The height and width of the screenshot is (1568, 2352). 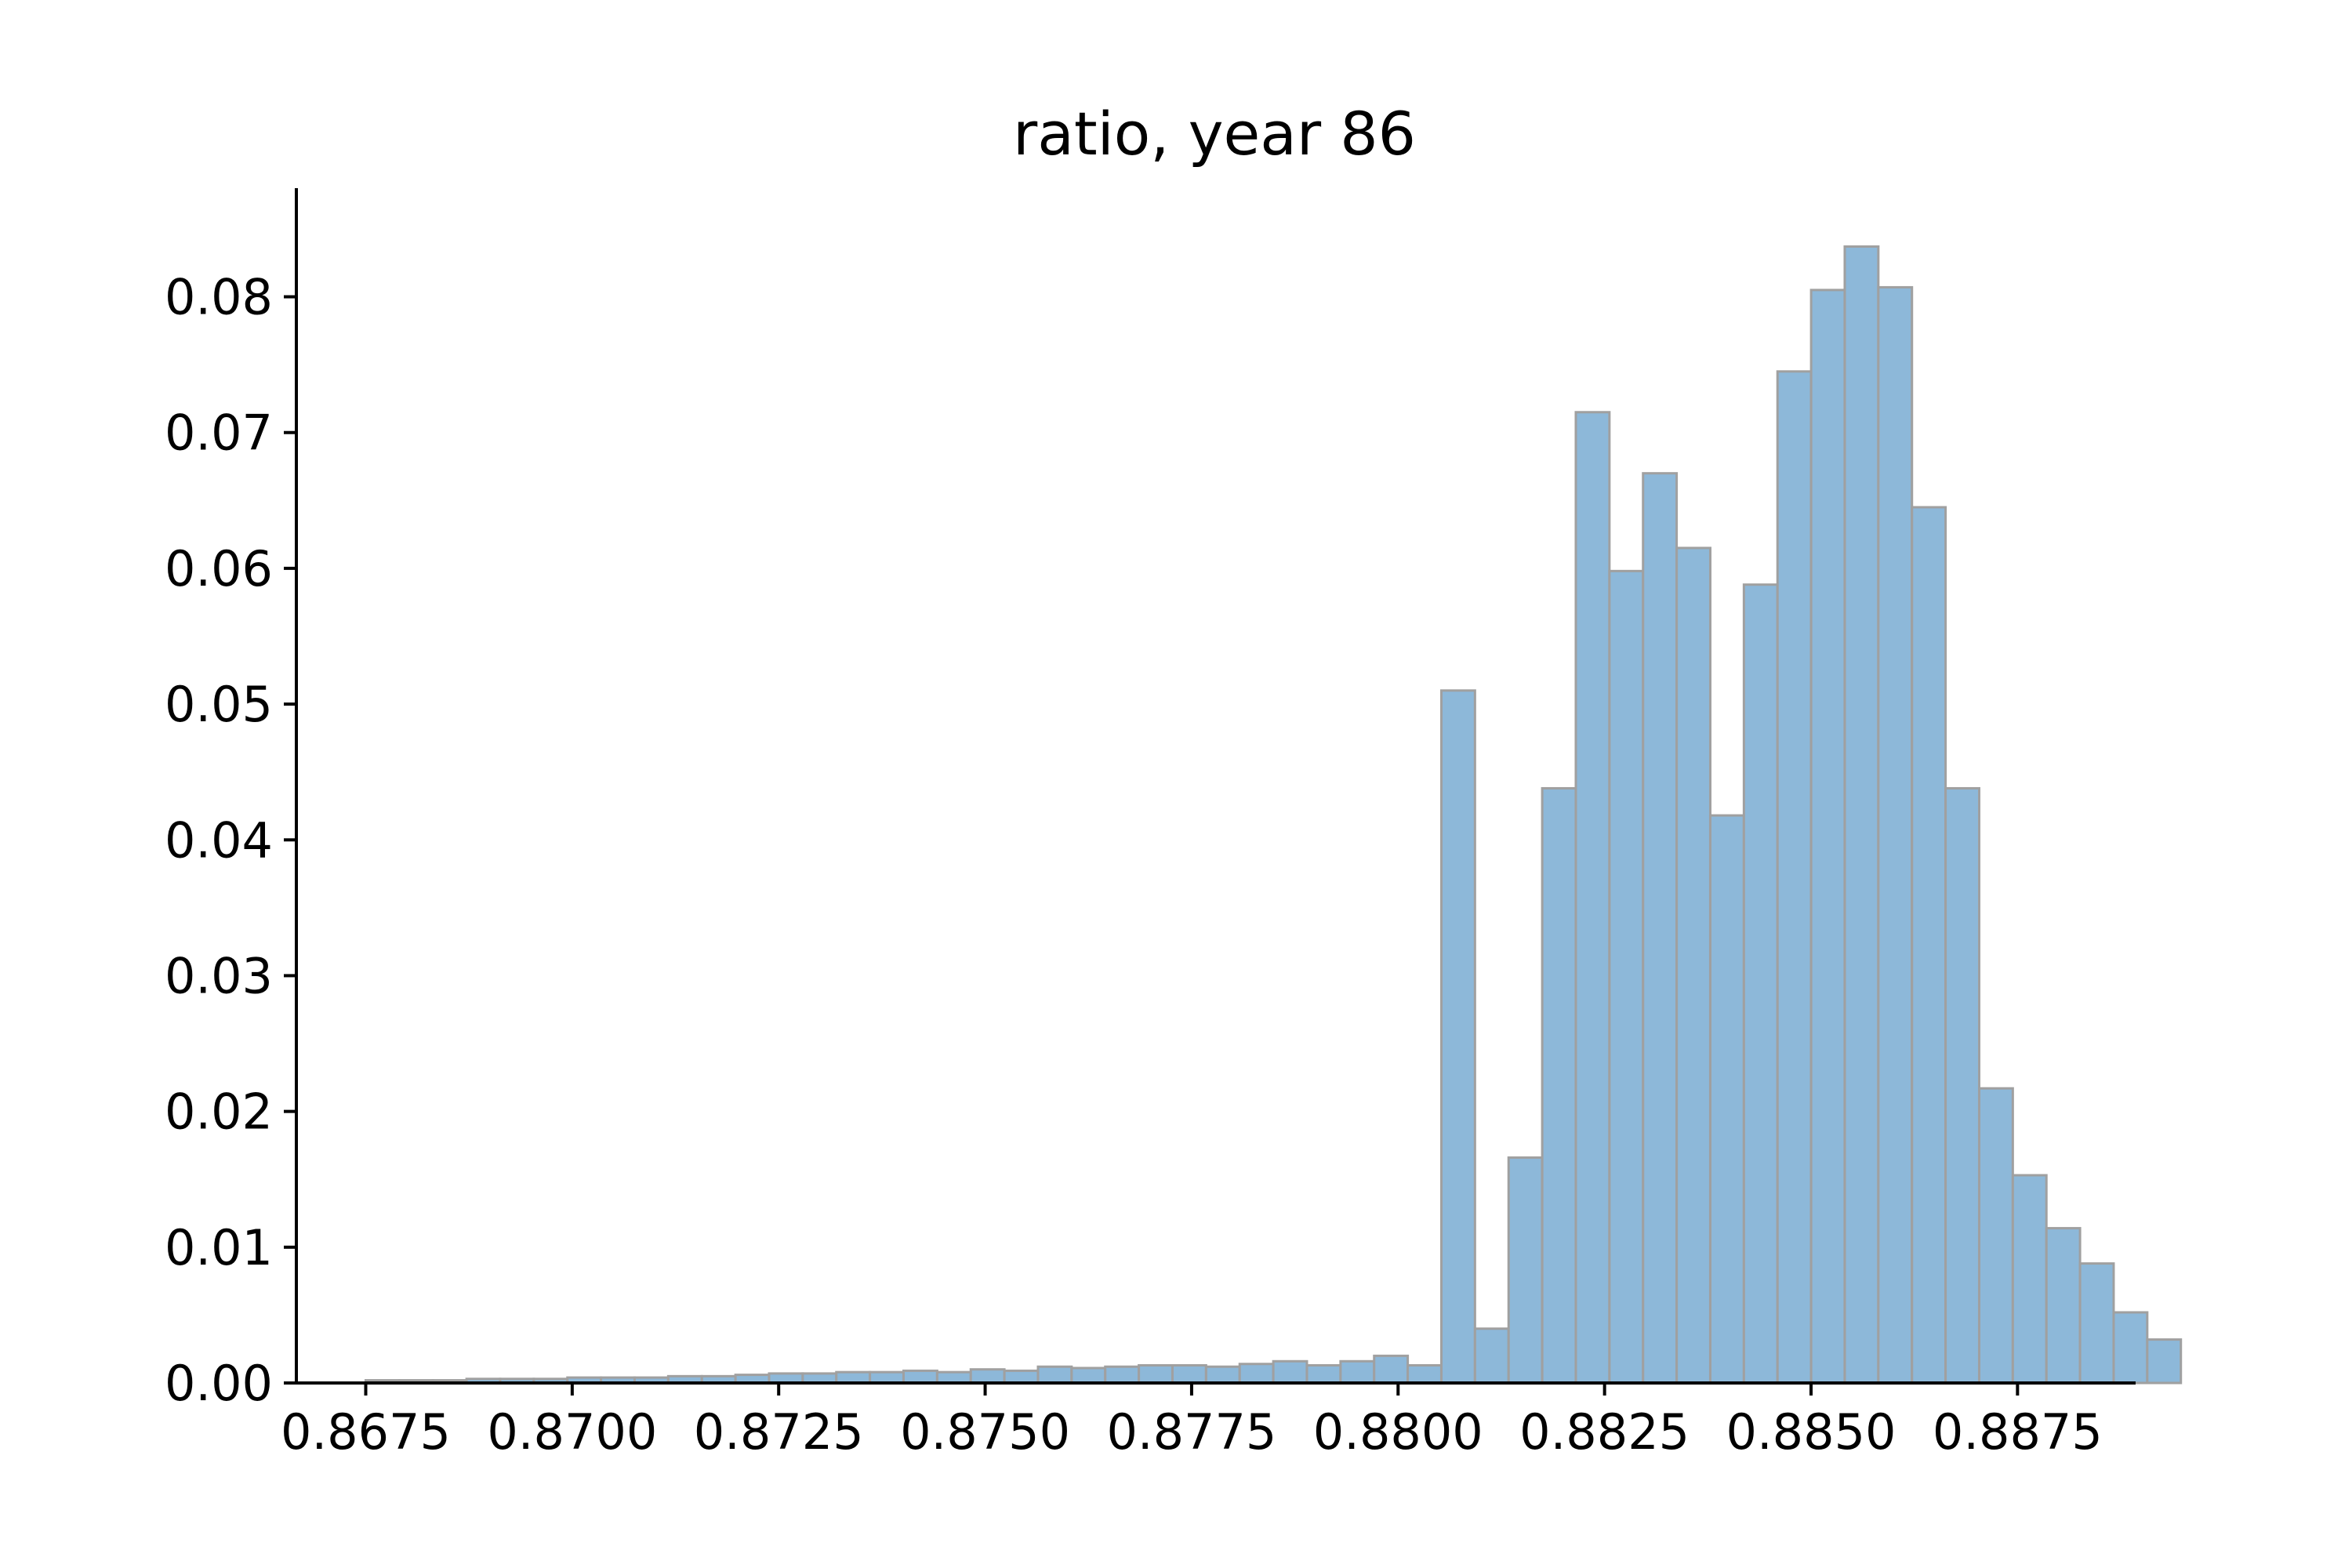 I want to click on y-tick-label: 0.05, so click(x=219, y=704).